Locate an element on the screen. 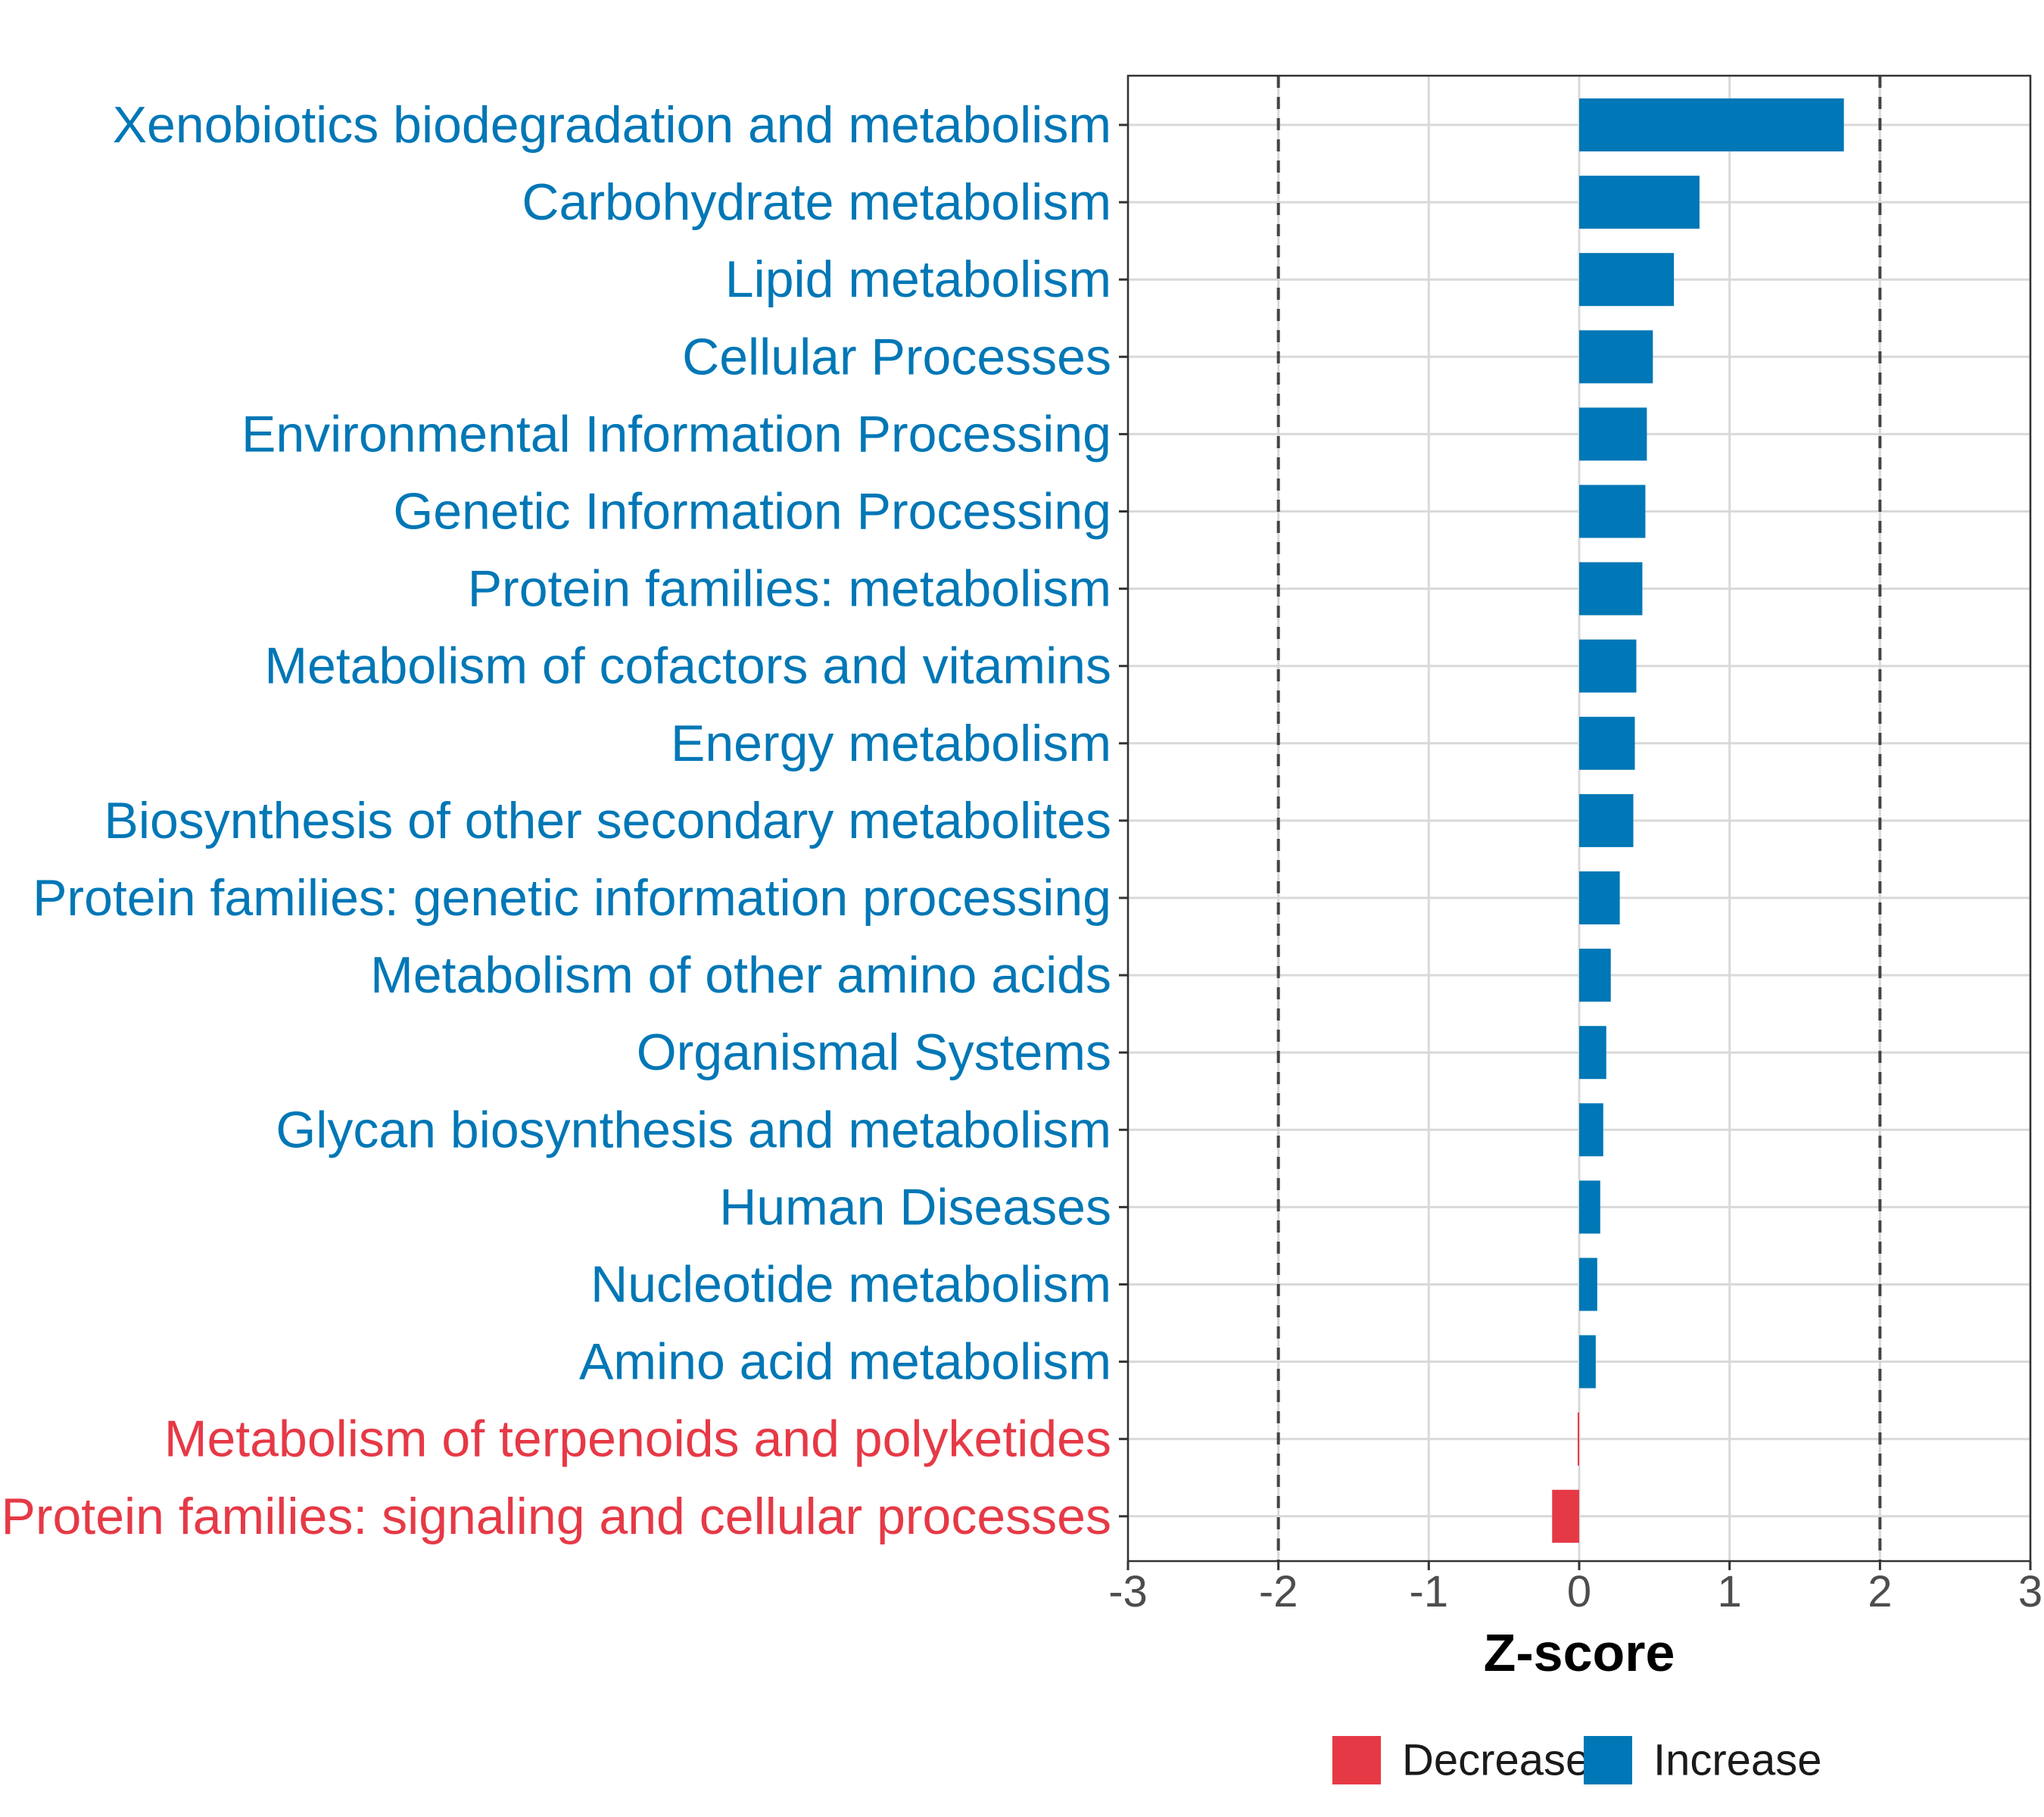 This screenshot has height=1817, width=2044. legend: Decrease Increase is located at coordinates (1577, 1760).